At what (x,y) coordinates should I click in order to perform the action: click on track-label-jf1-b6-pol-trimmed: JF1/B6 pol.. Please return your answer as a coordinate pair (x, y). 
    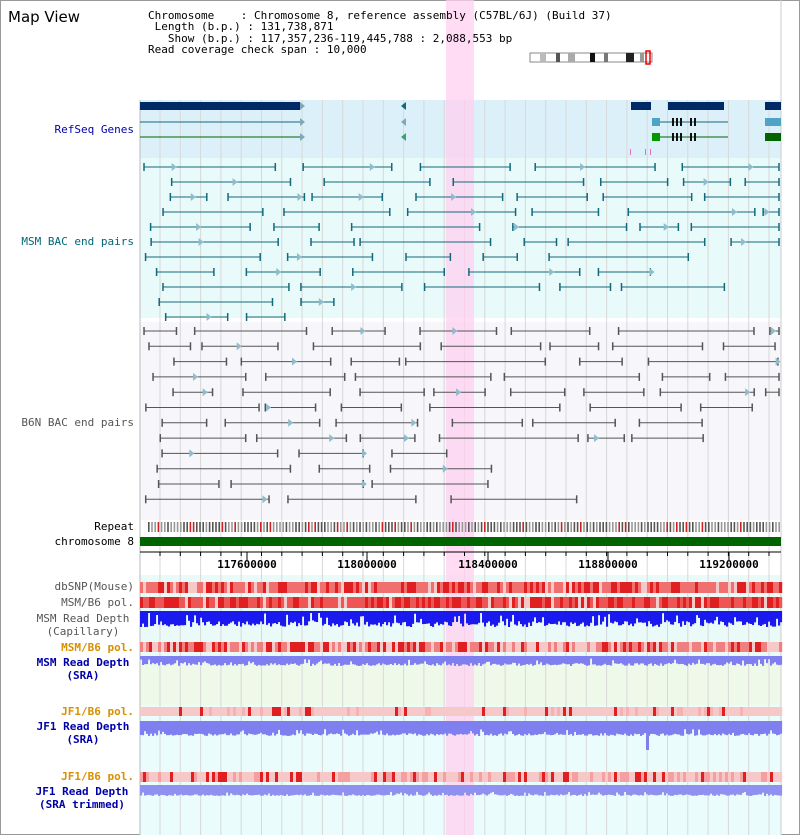
    Looking at the image, I should click on (97, 776).